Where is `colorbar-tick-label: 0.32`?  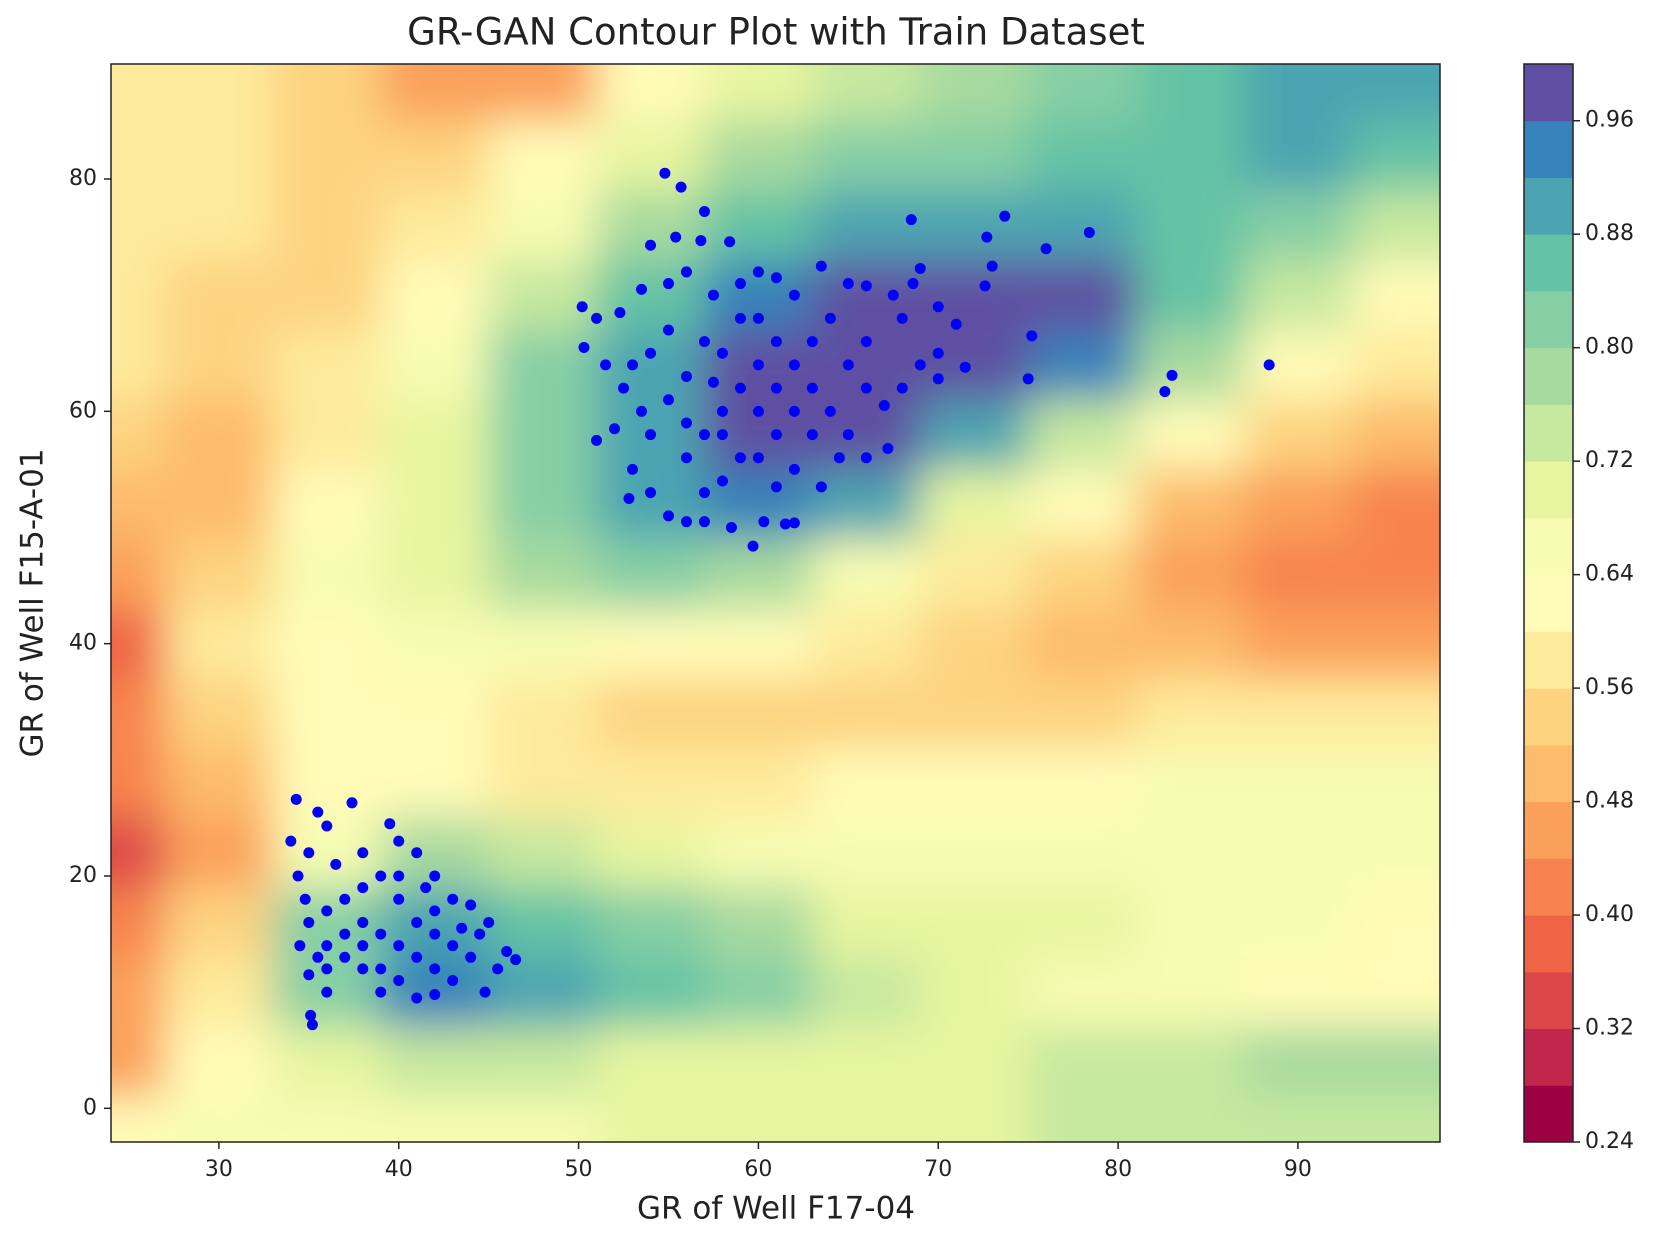
colorbar-tick-label: 0.32 is located at coordinates (1609, 1028).